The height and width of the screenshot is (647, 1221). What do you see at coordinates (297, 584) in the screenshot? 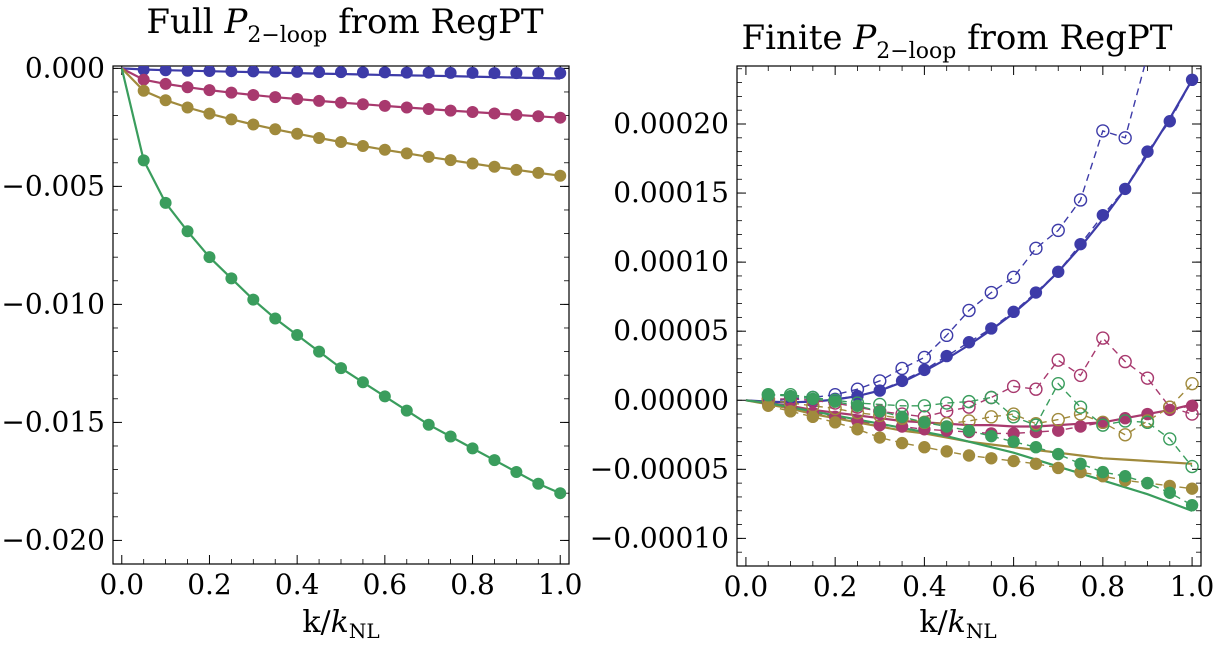
I see `left-x-tick-label: 0.4` at bounding box center [297, 584].